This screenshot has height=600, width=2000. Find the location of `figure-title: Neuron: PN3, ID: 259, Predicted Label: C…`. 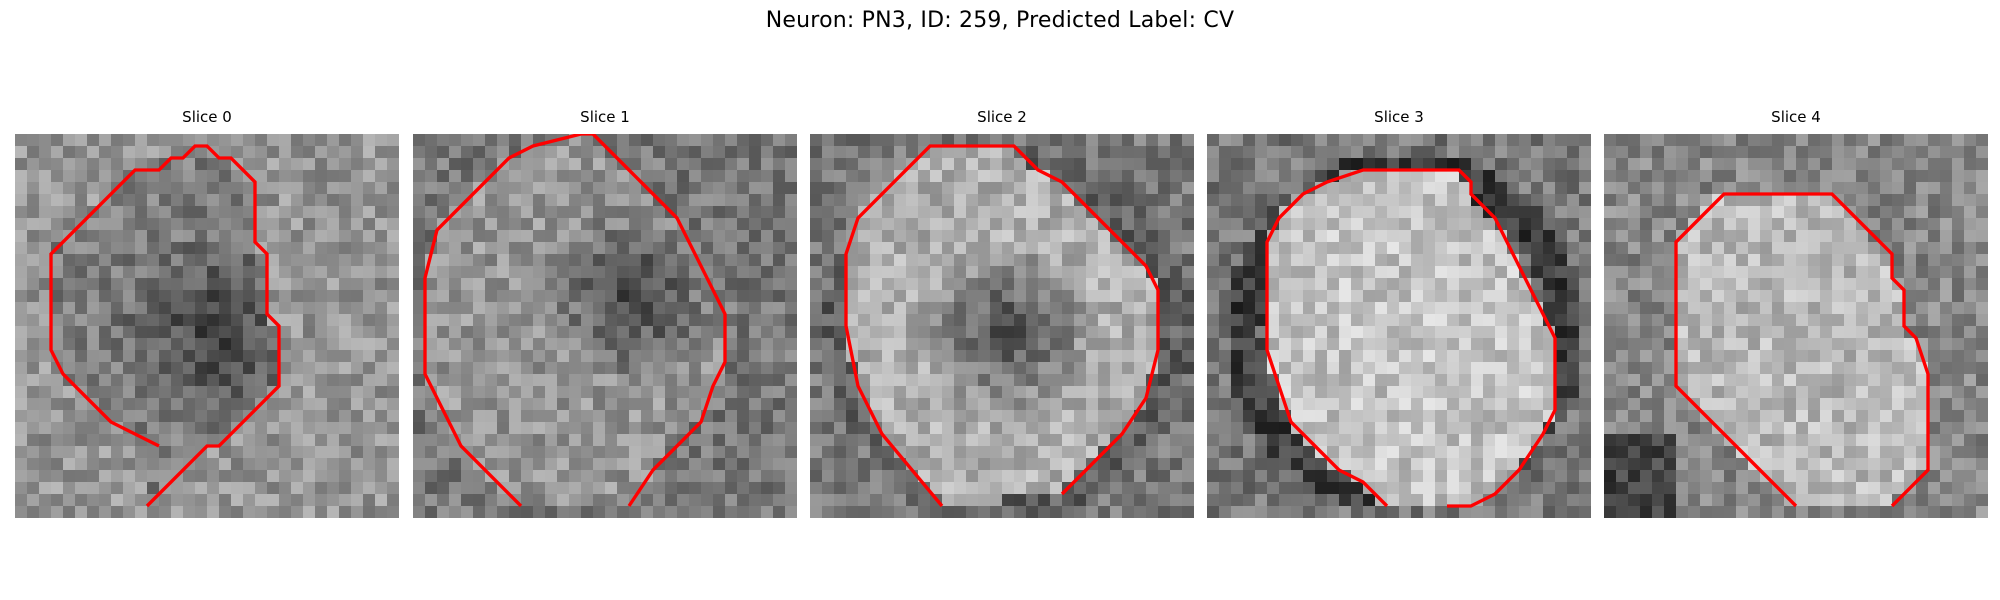

figure-title: Neuron: PN3, ID: 259, Predicted Label: C… is located at coordinates (1000, 20).